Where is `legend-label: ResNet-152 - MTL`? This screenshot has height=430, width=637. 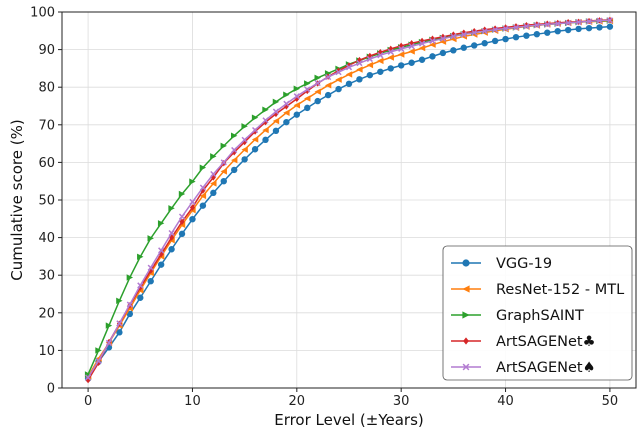
legend-label: ResNet-152 - MTL is located at coordinates (560, 290).